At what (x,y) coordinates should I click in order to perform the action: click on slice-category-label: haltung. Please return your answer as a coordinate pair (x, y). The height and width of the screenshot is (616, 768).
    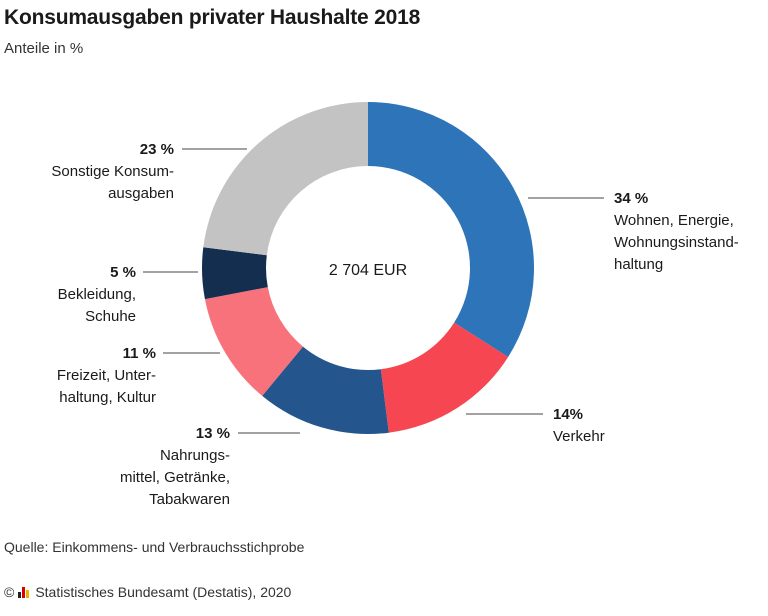
    Looking at the image, I should click on (638, 264).